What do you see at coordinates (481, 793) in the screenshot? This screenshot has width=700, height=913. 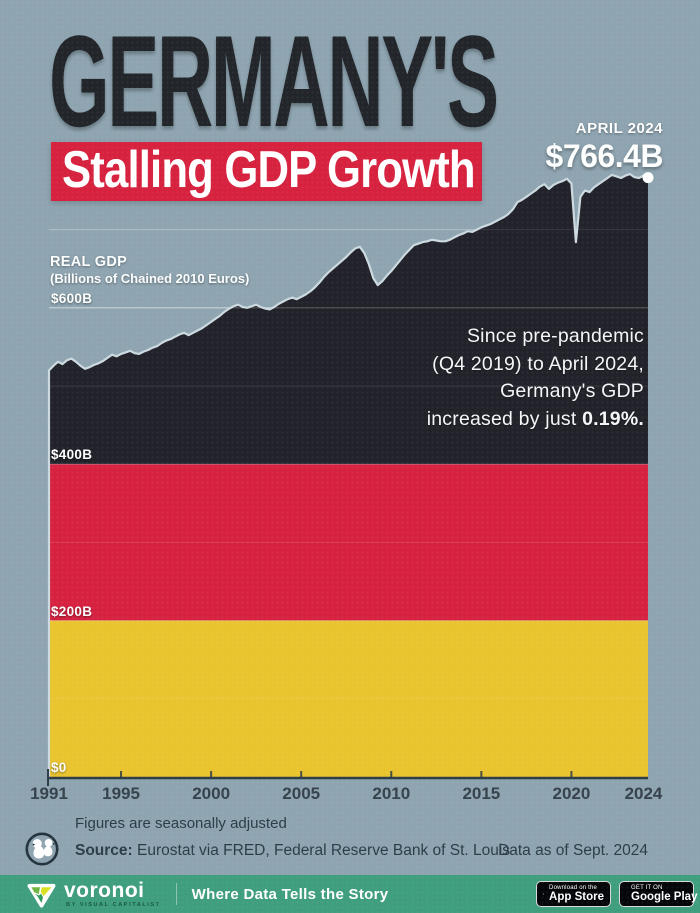 I see `x-axis-label: 2015` at bounding box center [481, 793].